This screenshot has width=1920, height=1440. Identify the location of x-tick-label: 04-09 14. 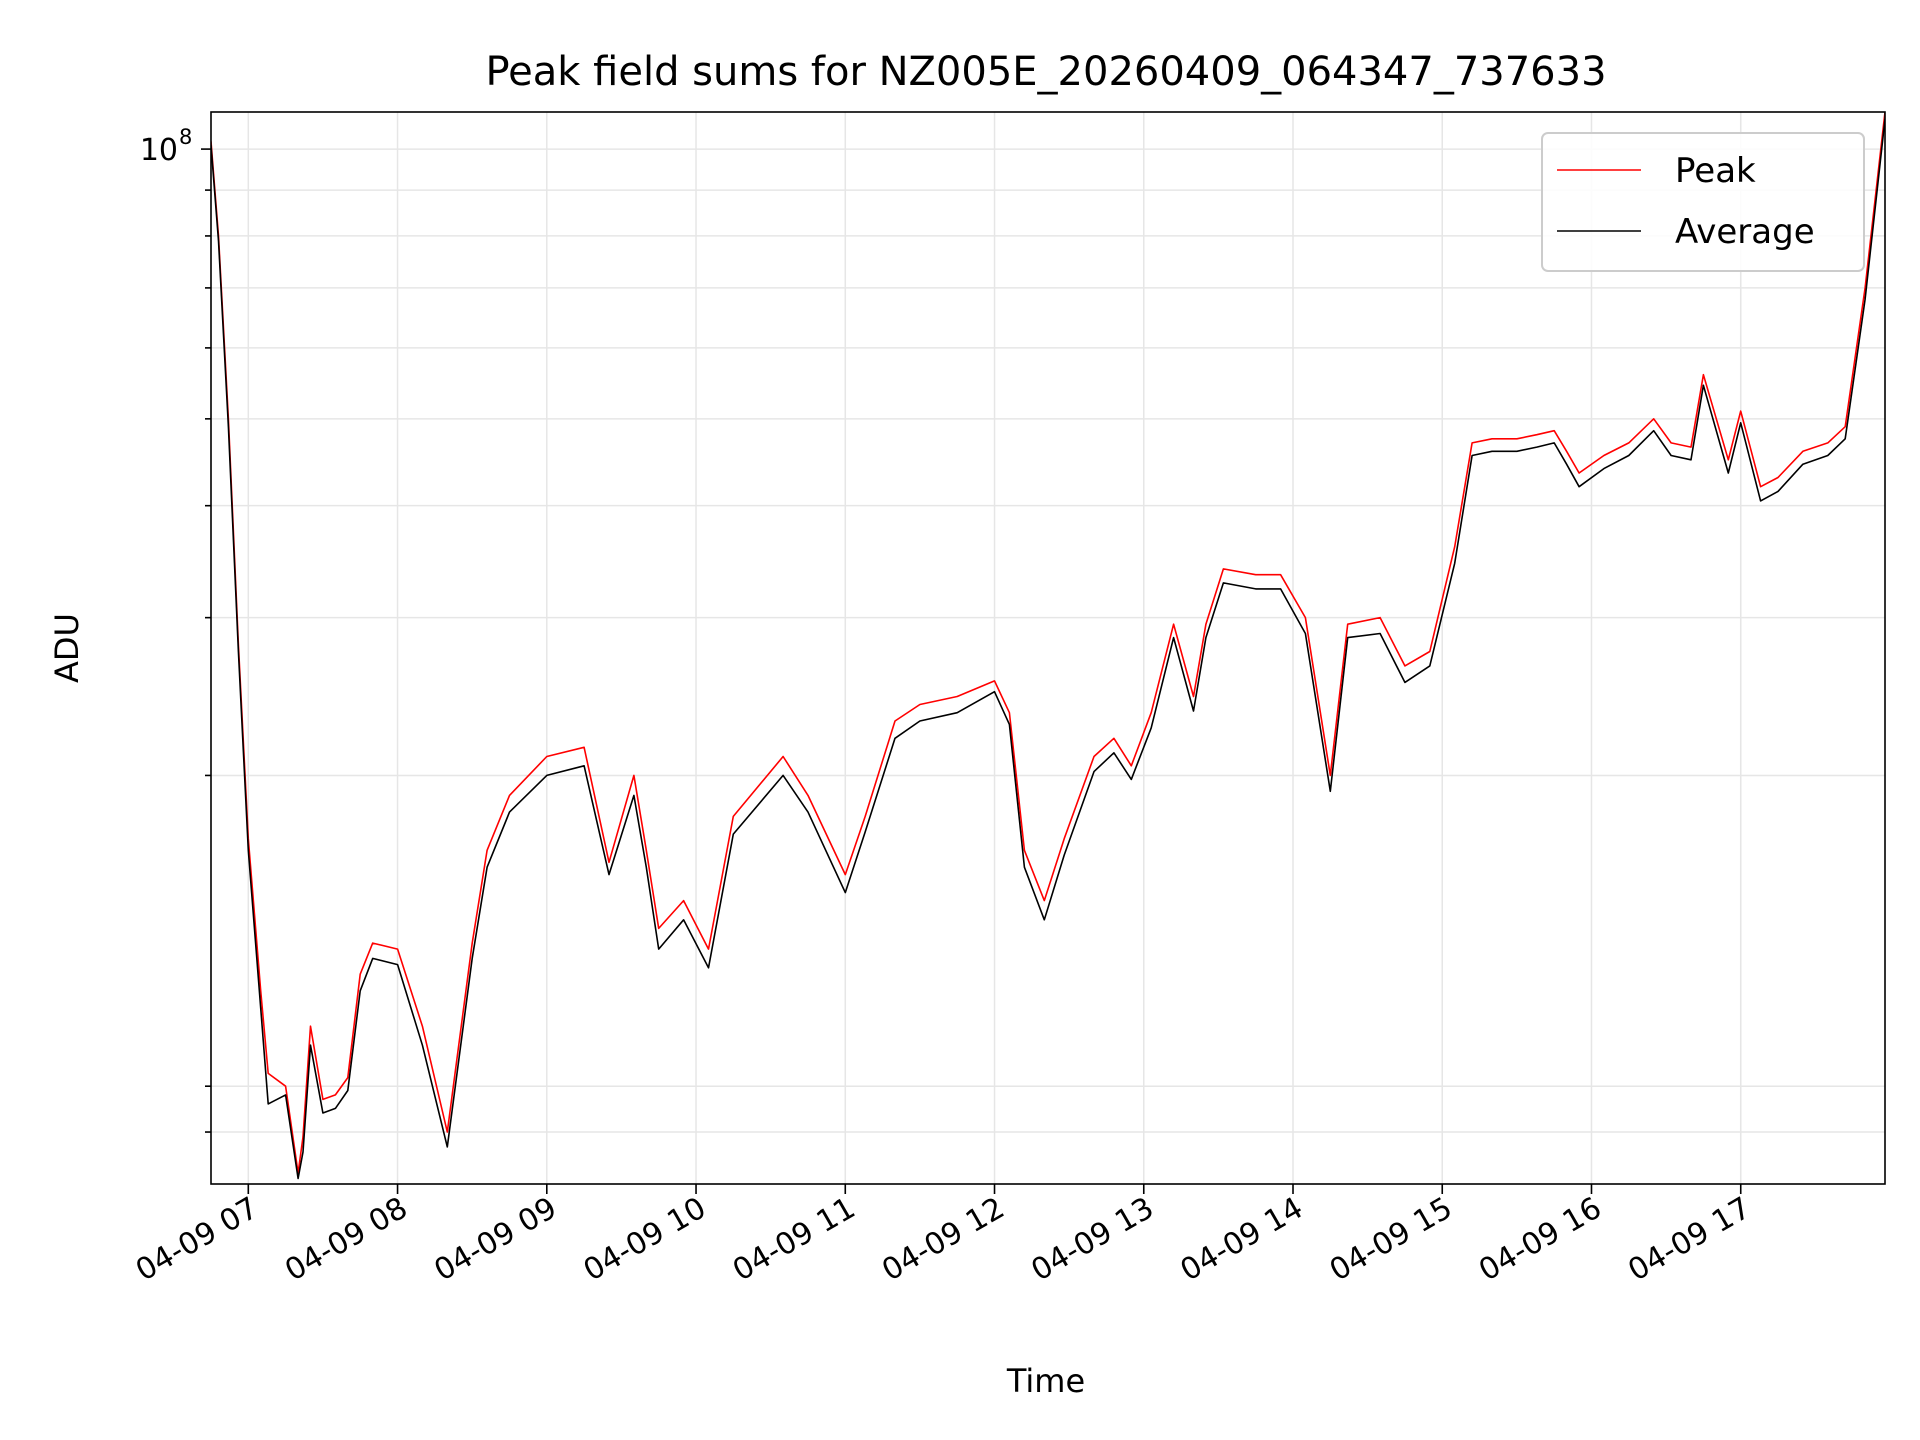
(1242, 1240).